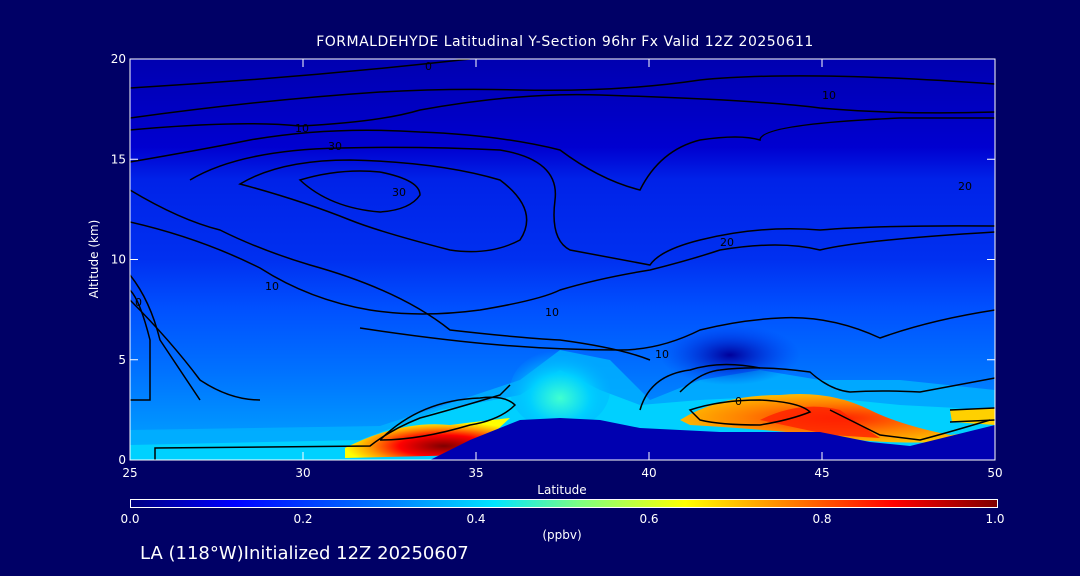 The width and height of the screenshot is (1080, 576). What do you see at coordinates (118, 59) in the screenshot?
I see `y-tick-label: 20` at bounding box center [118, 59].